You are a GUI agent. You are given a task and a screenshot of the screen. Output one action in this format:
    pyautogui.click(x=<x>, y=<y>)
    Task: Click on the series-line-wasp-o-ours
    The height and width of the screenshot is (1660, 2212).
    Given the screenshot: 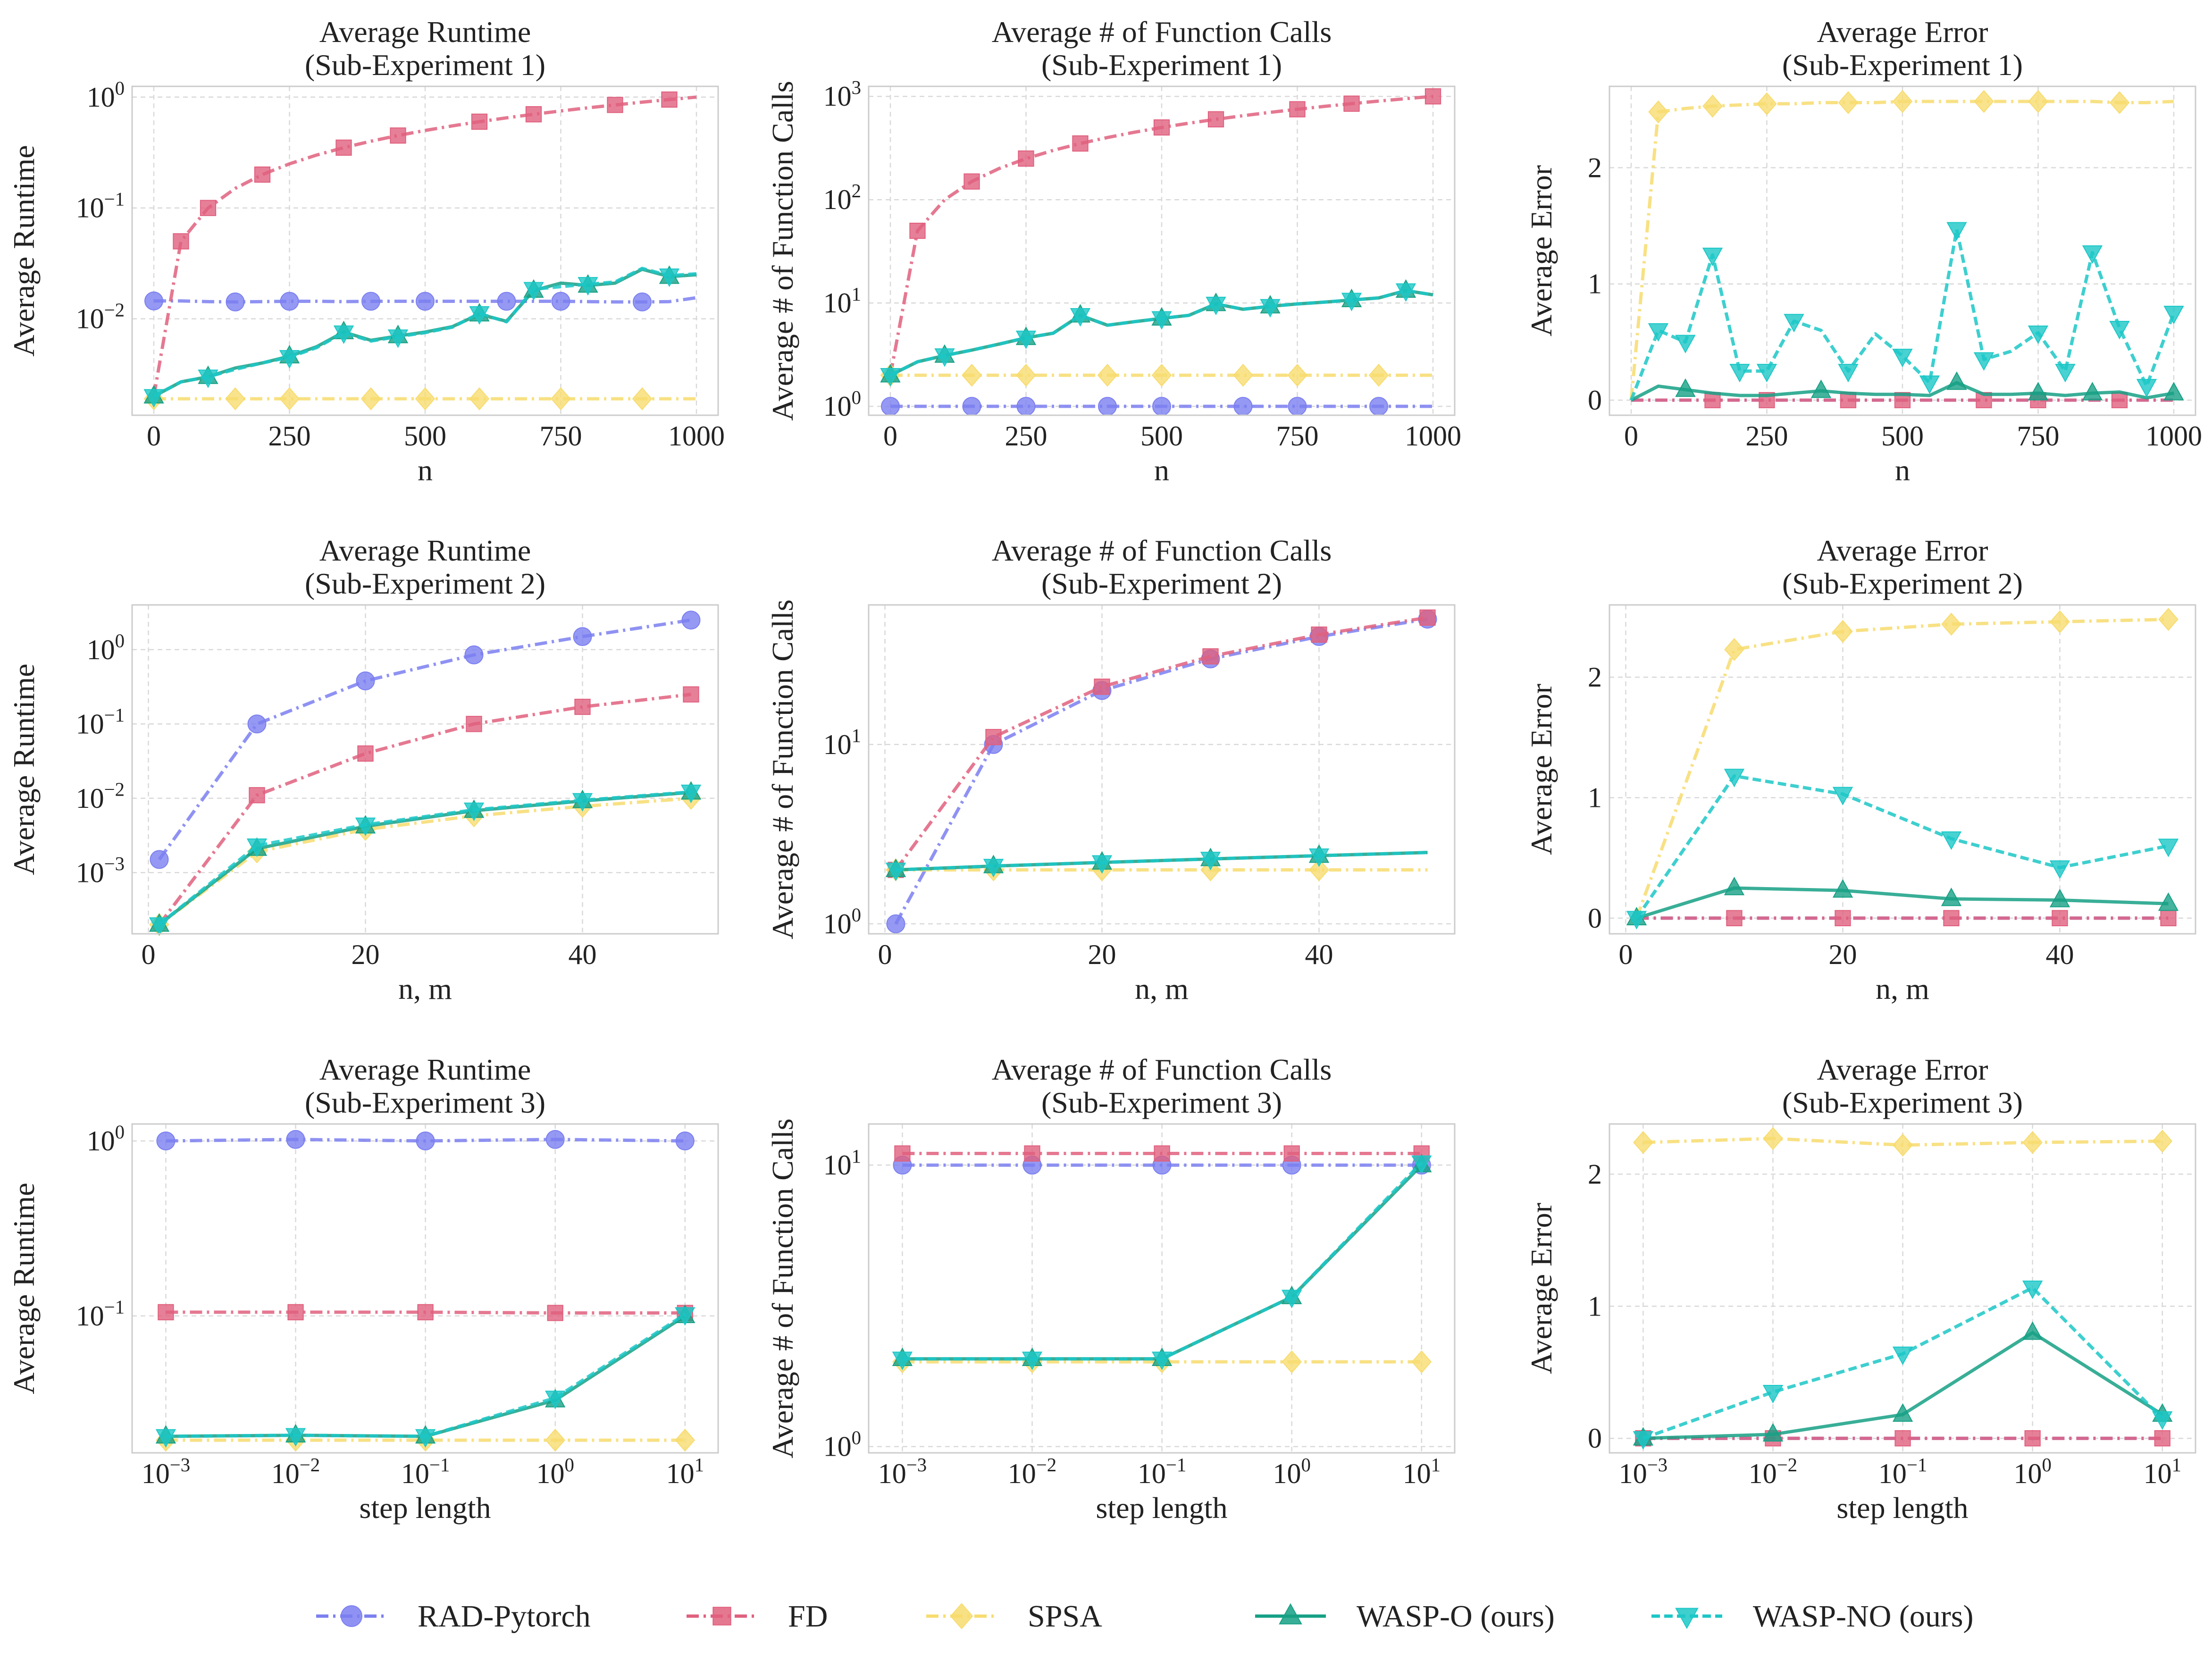 What is the action you would take?
    pyautogui.click(x=1902, y=391)
    